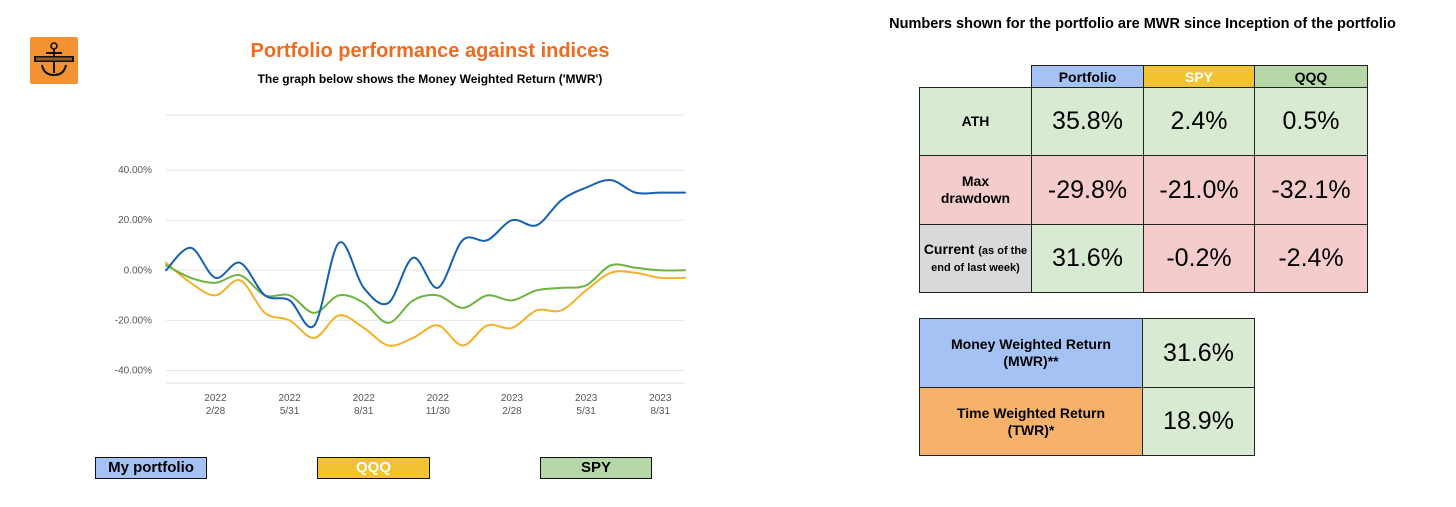 Image resolution: width=1456 pixels, height=507 pixels. I want to click on row-label-ath: ATH, so click(975, 121).